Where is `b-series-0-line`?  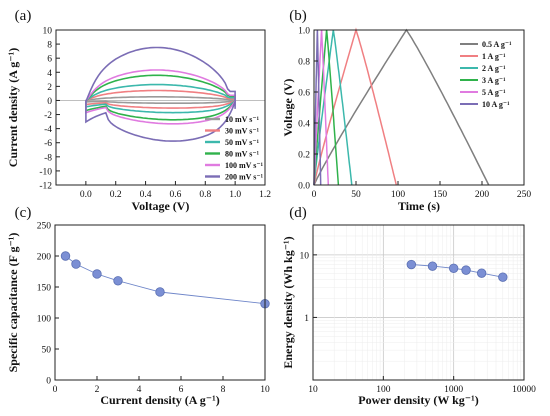
b-series-0-line is located at coordinates (401, 107).